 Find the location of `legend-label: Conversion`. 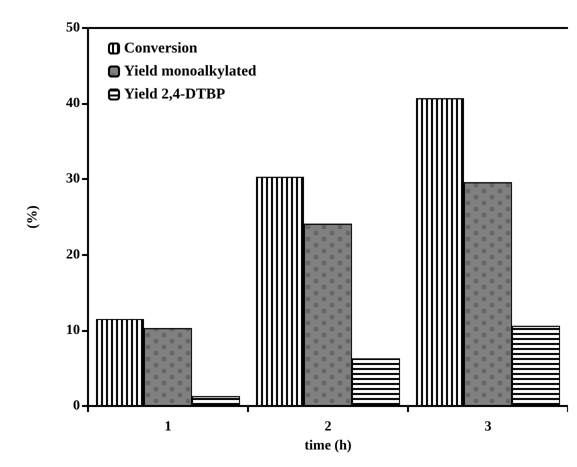

legend-label: Conversion is located at coordinates (161, 48).